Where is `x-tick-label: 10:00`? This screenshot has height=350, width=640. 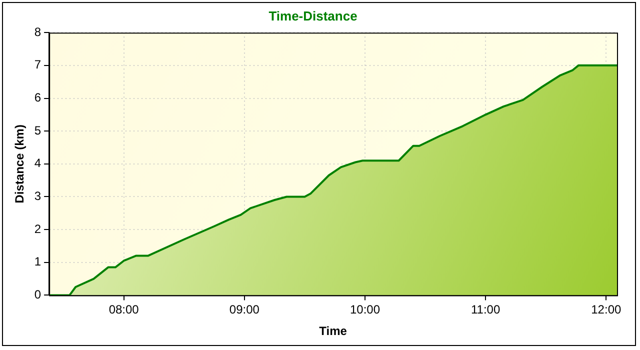
x-tick-label: 10:00 is located at coordinates (365, 309).